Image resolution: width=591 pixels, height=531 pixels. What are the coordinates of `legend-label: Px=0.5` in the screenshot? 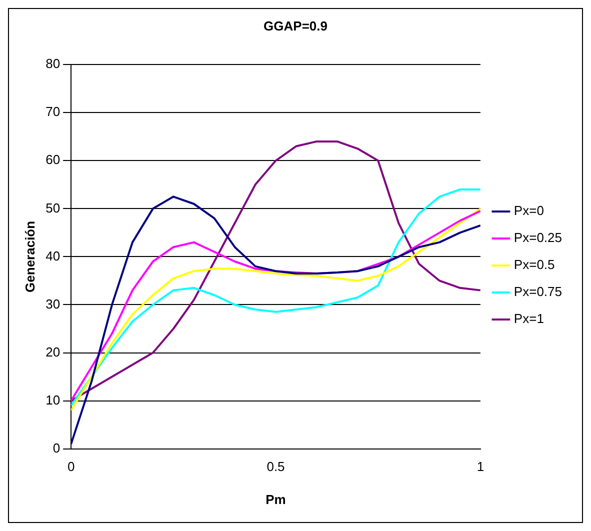 It's located at (534, 264).